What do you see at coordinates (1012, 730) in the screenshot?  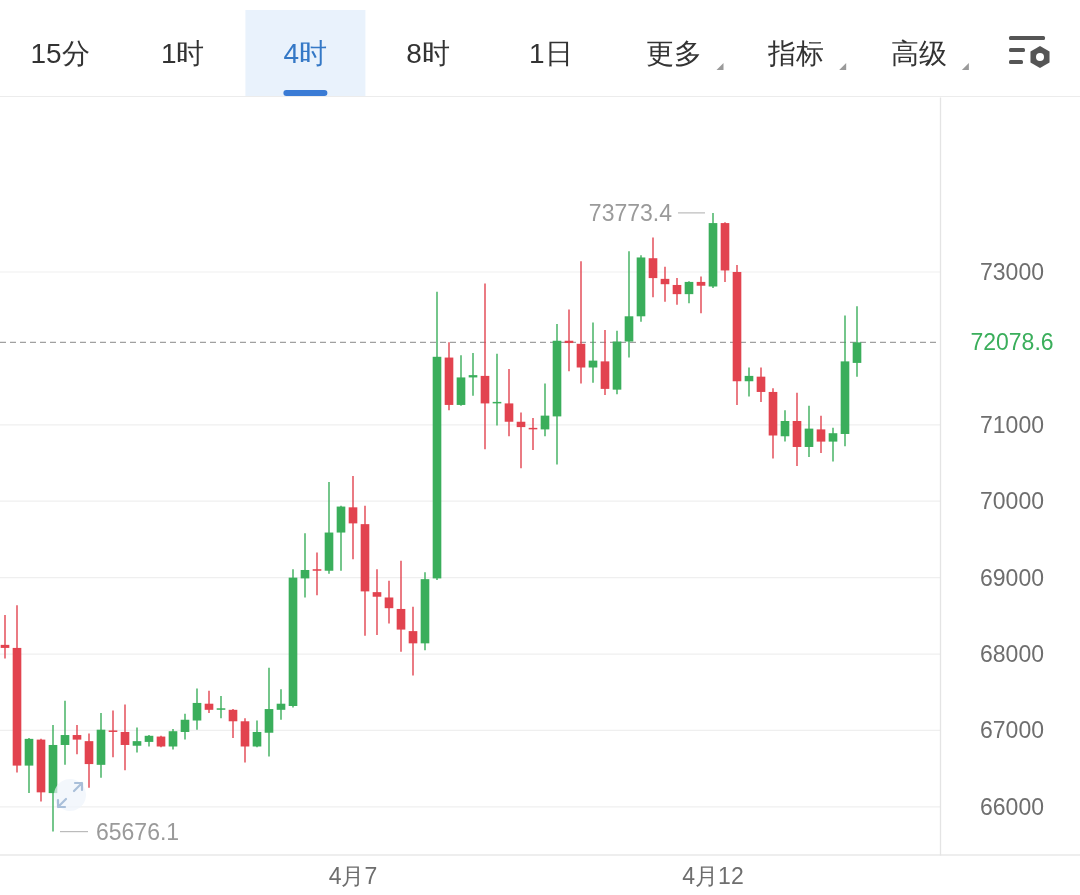 I see `y-tick-label: 67000` at bounding box center [1012, 730].